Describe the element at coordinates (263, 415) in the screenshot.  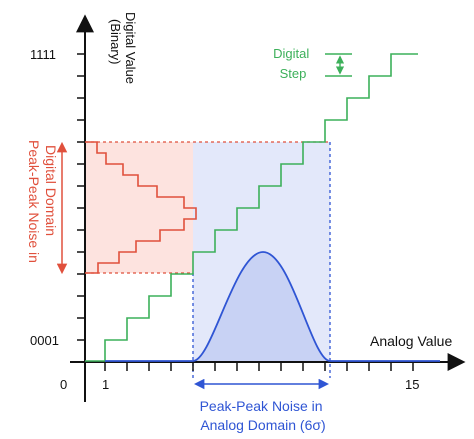
I see `analog-noise-label: Peak-Peak Noise in Analog Domain (6σ)` at that location.